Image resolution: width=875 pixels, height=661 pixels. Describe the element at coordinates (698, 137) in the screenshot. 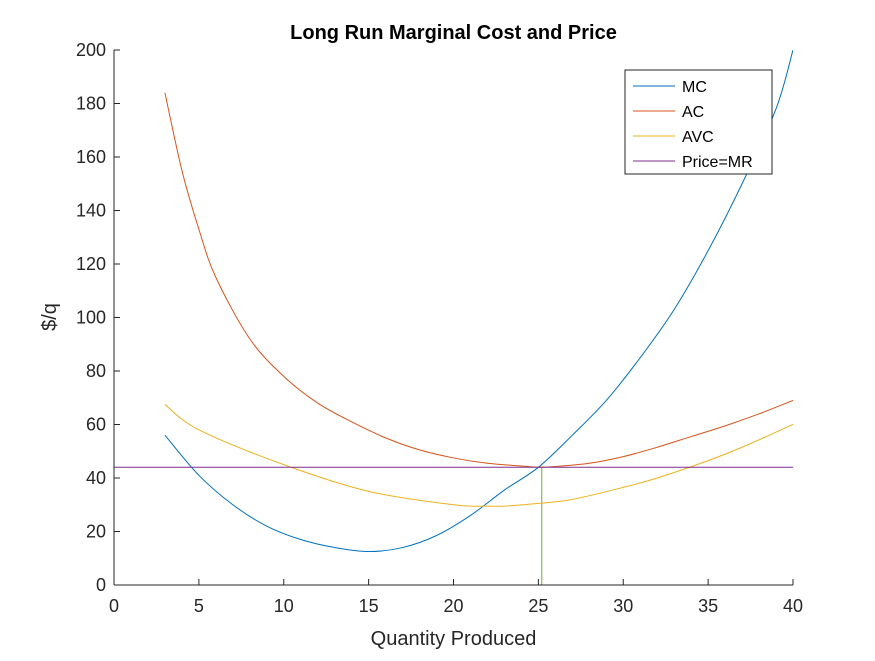

I see `legend-entry: AVC` at that location.